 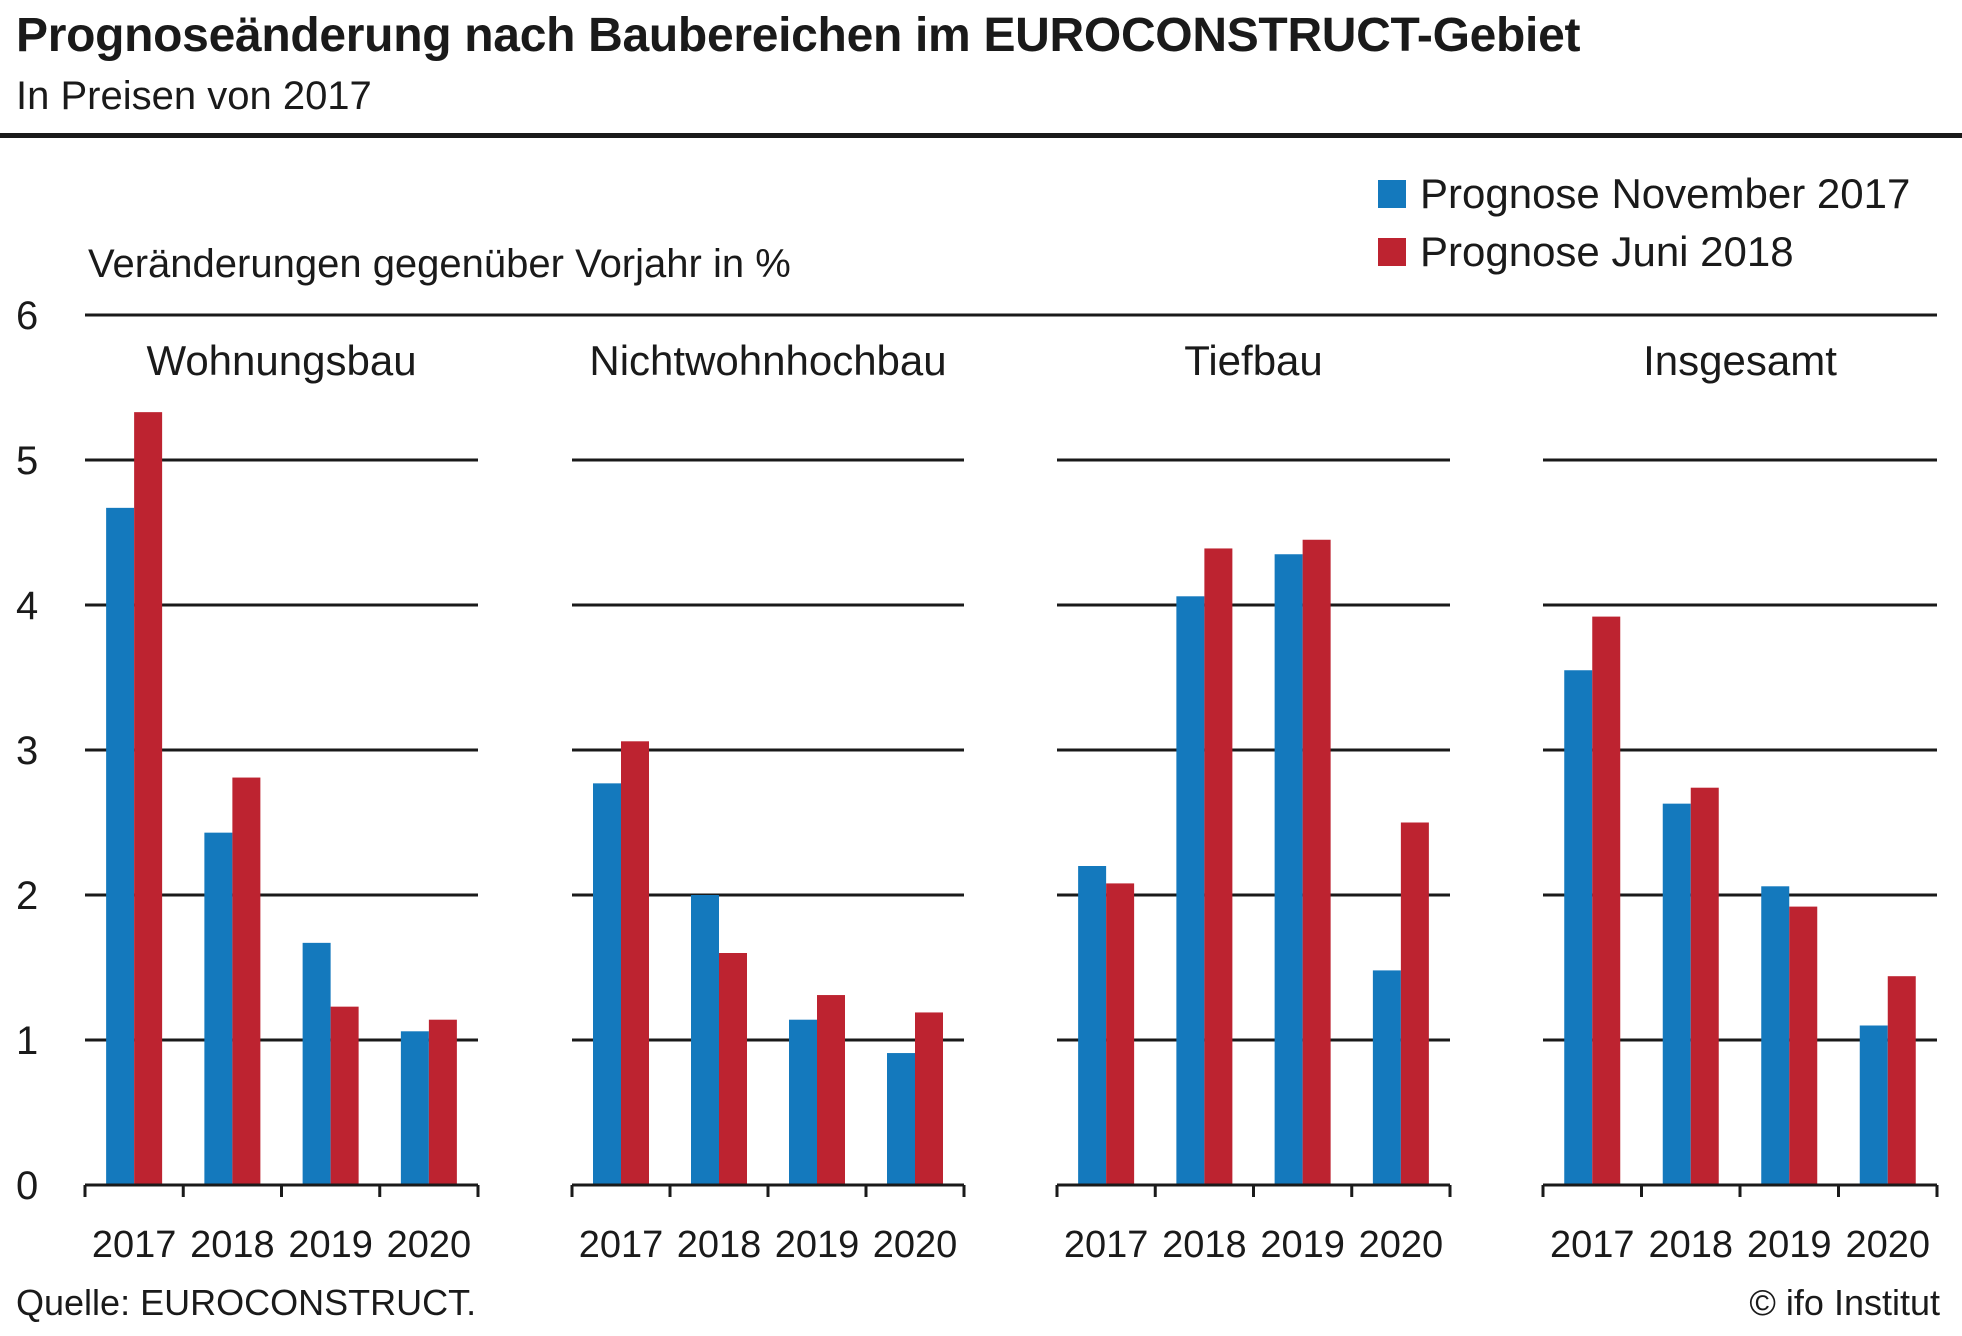 What do you see at coordinates (27, 1041) in the screenshot?
I see `y-tick-label: 1` at bounding box center [27, 1041].